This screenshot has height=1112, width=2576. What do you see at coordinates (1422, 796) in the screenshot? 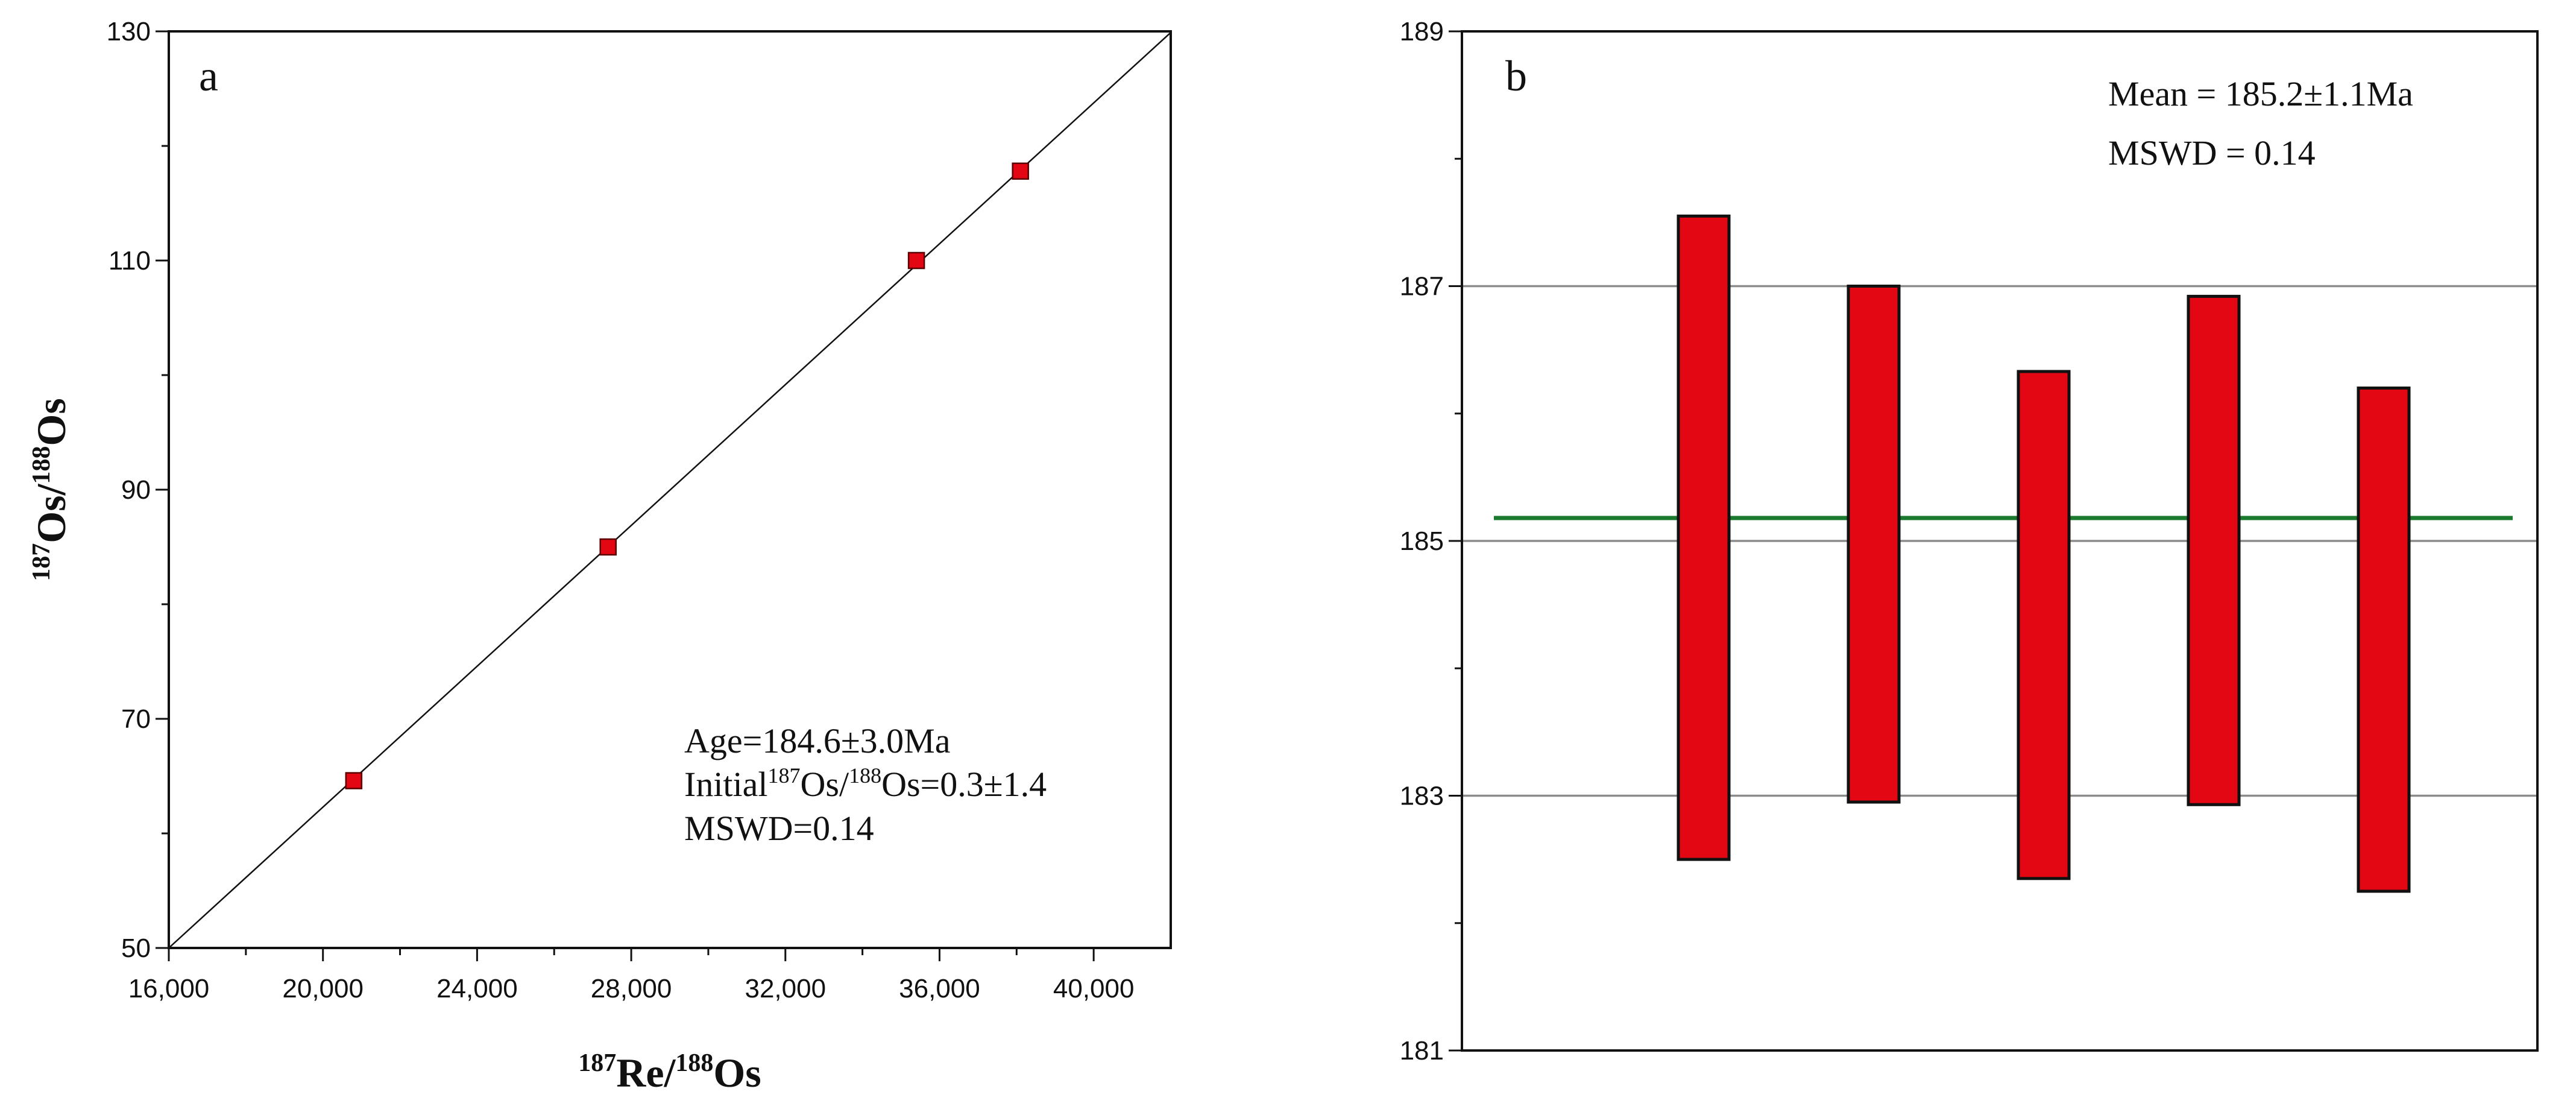
I see `y-tick-label: 183` at bounding box center [1422, 796].